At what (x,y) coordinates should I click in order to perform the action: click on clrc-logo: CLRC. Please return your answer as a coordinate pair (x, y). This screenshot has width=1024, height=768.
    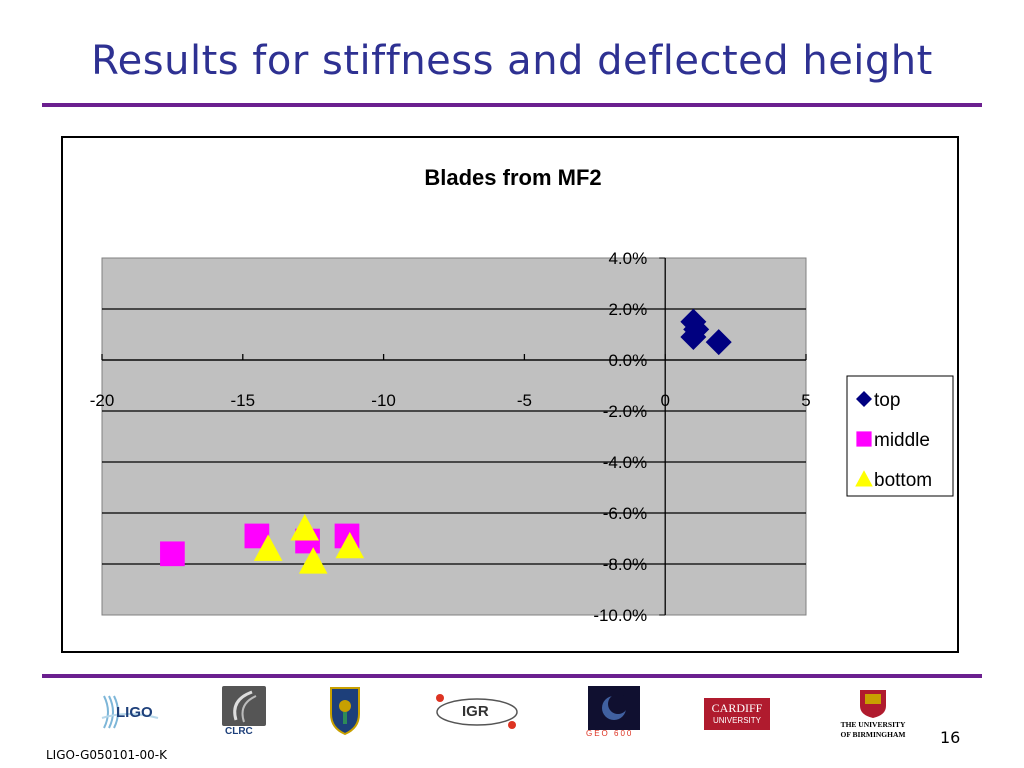
    Looking at the image, I should click on (244, 712).